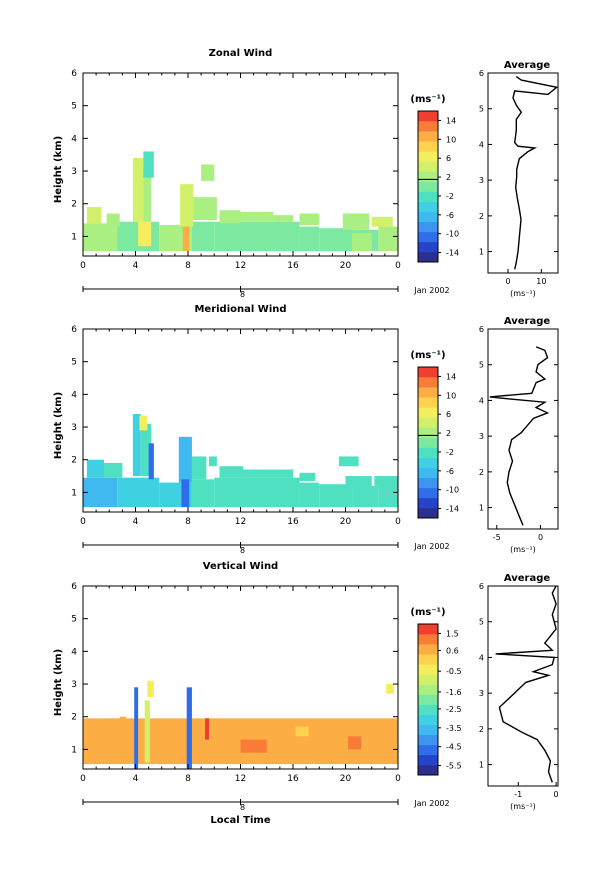 This screenshot has height=873, width=610. What do you see at coordinates (452, 234) in the screenshot?
I see `colorbar-tick-label: -10` at bounding box center [452, 234].